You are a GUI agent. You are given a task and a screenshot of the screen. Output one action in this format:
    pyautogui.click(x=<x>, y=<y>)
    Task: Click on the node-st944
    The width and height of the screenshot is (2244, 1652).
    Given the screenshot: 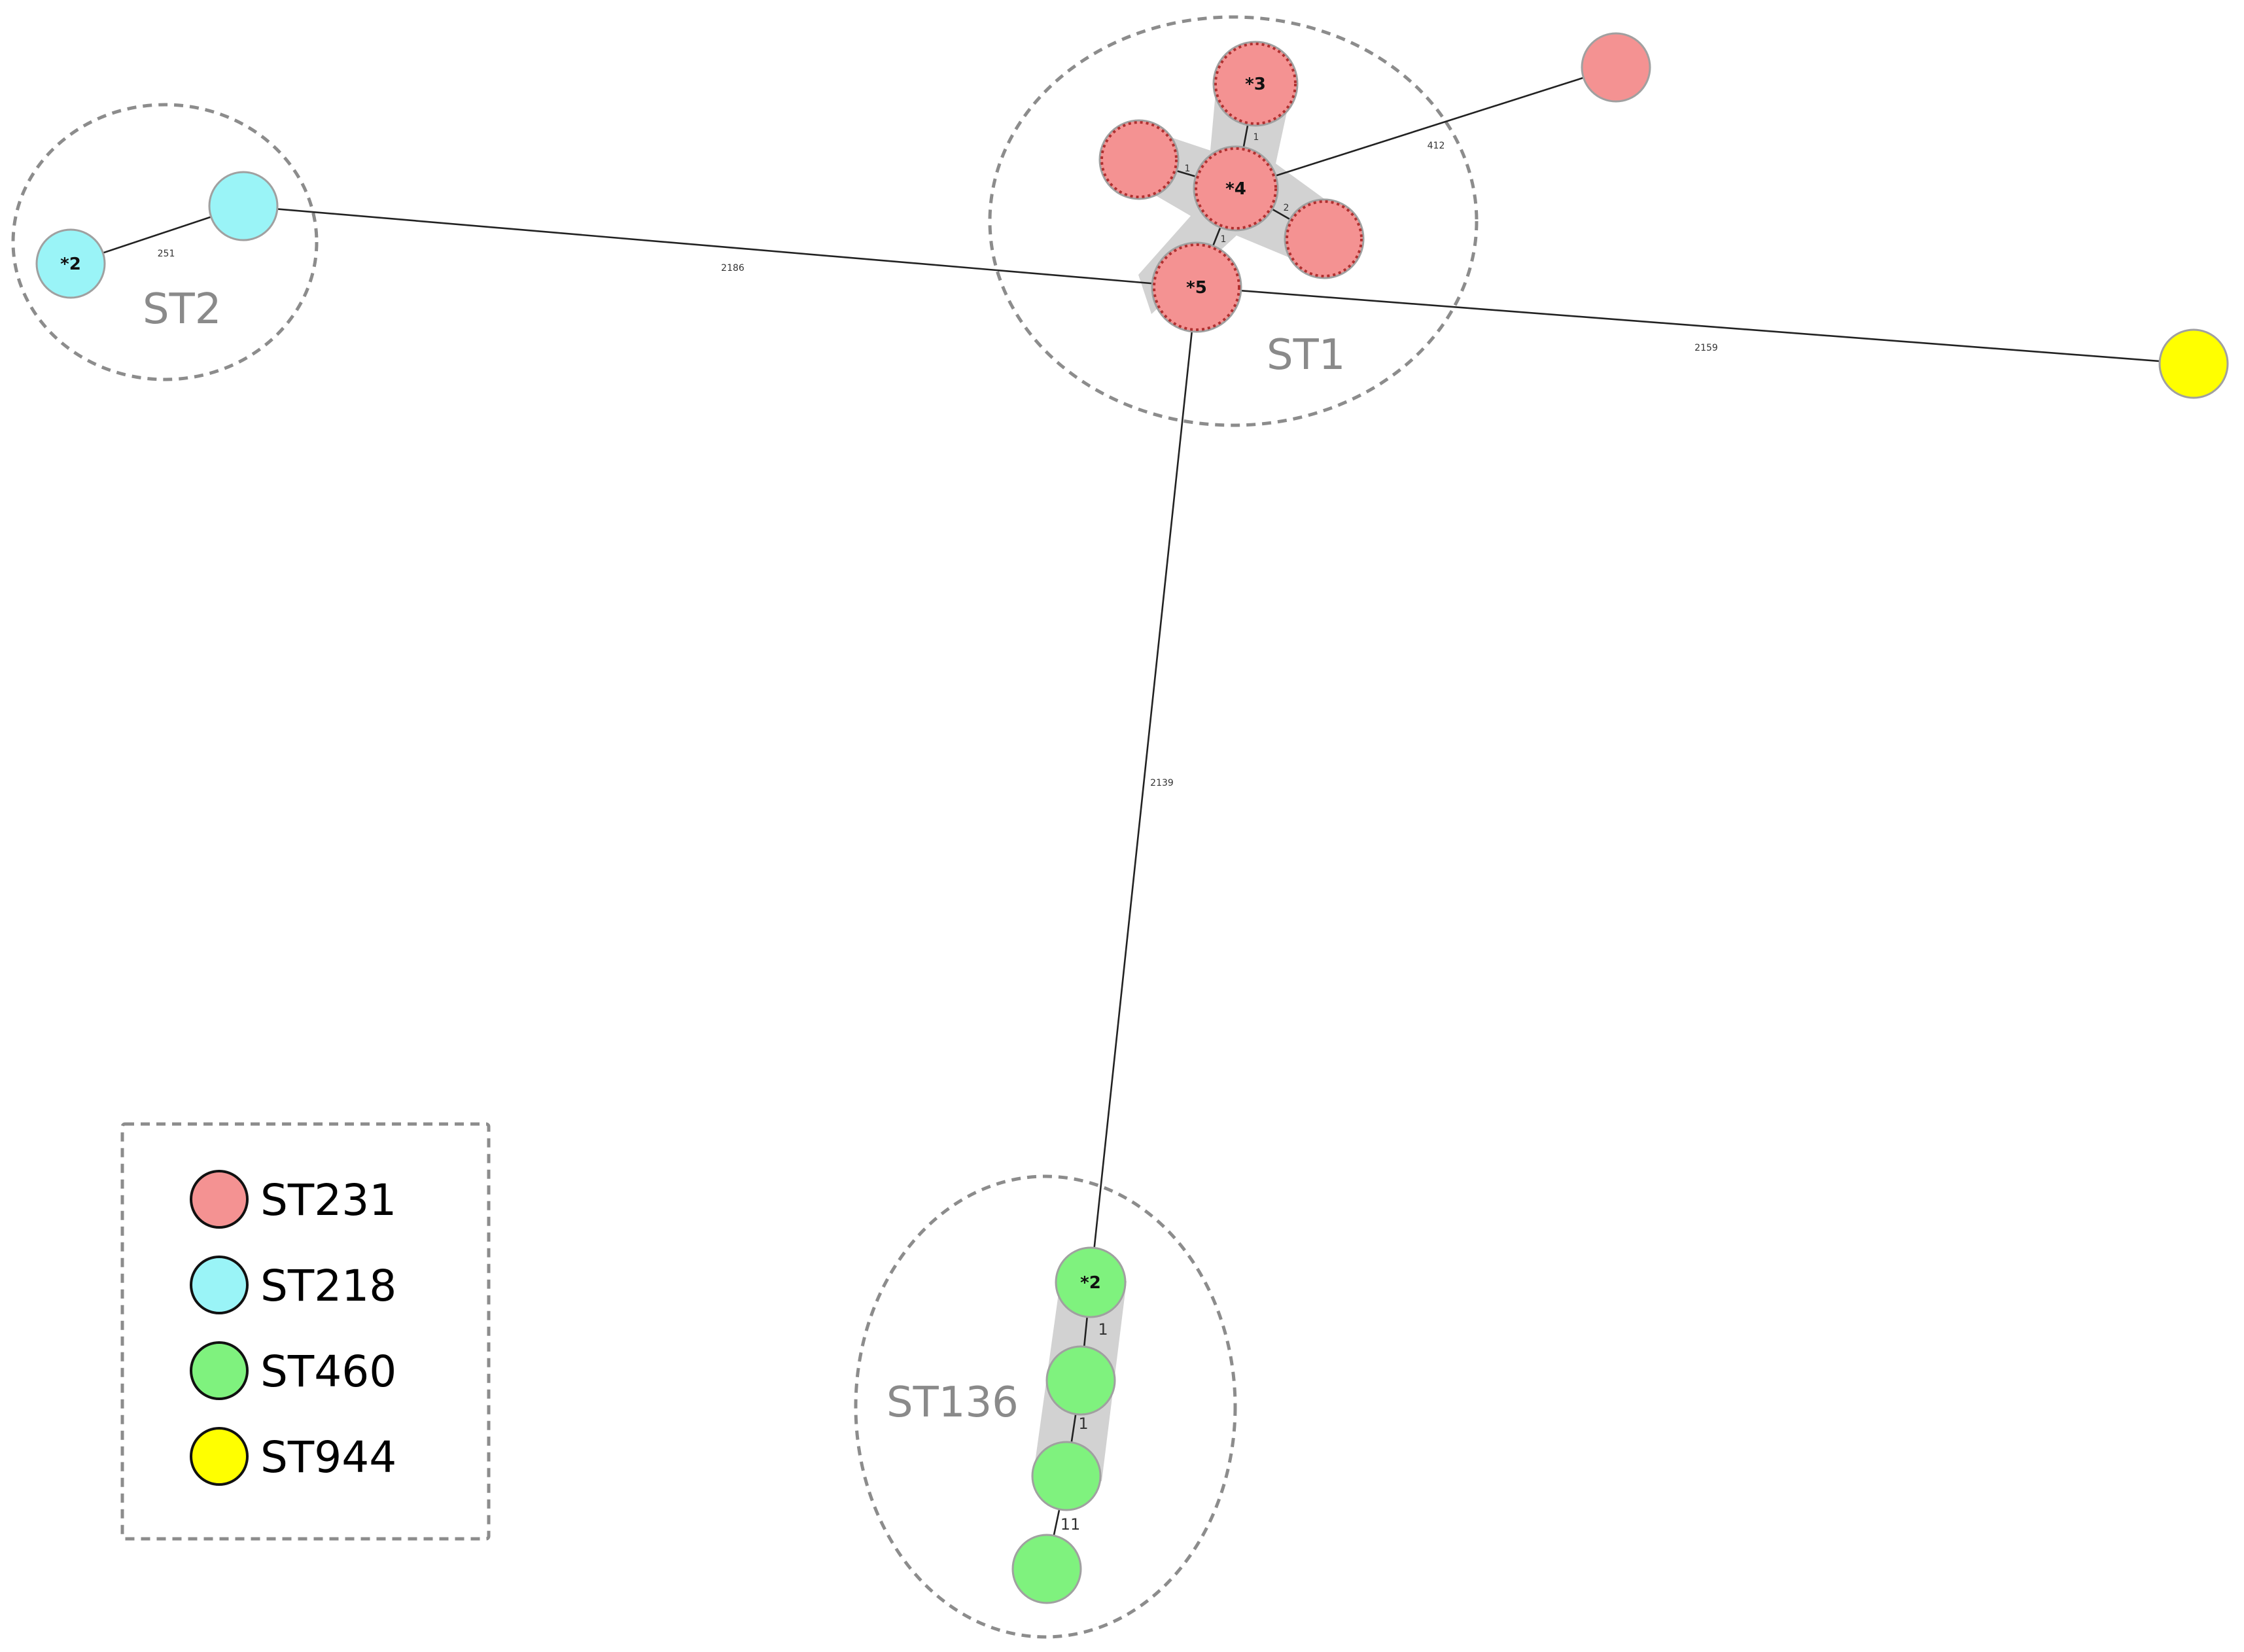 What is the action you would take?
    pyautogui.click(x=2193, y=363)
    